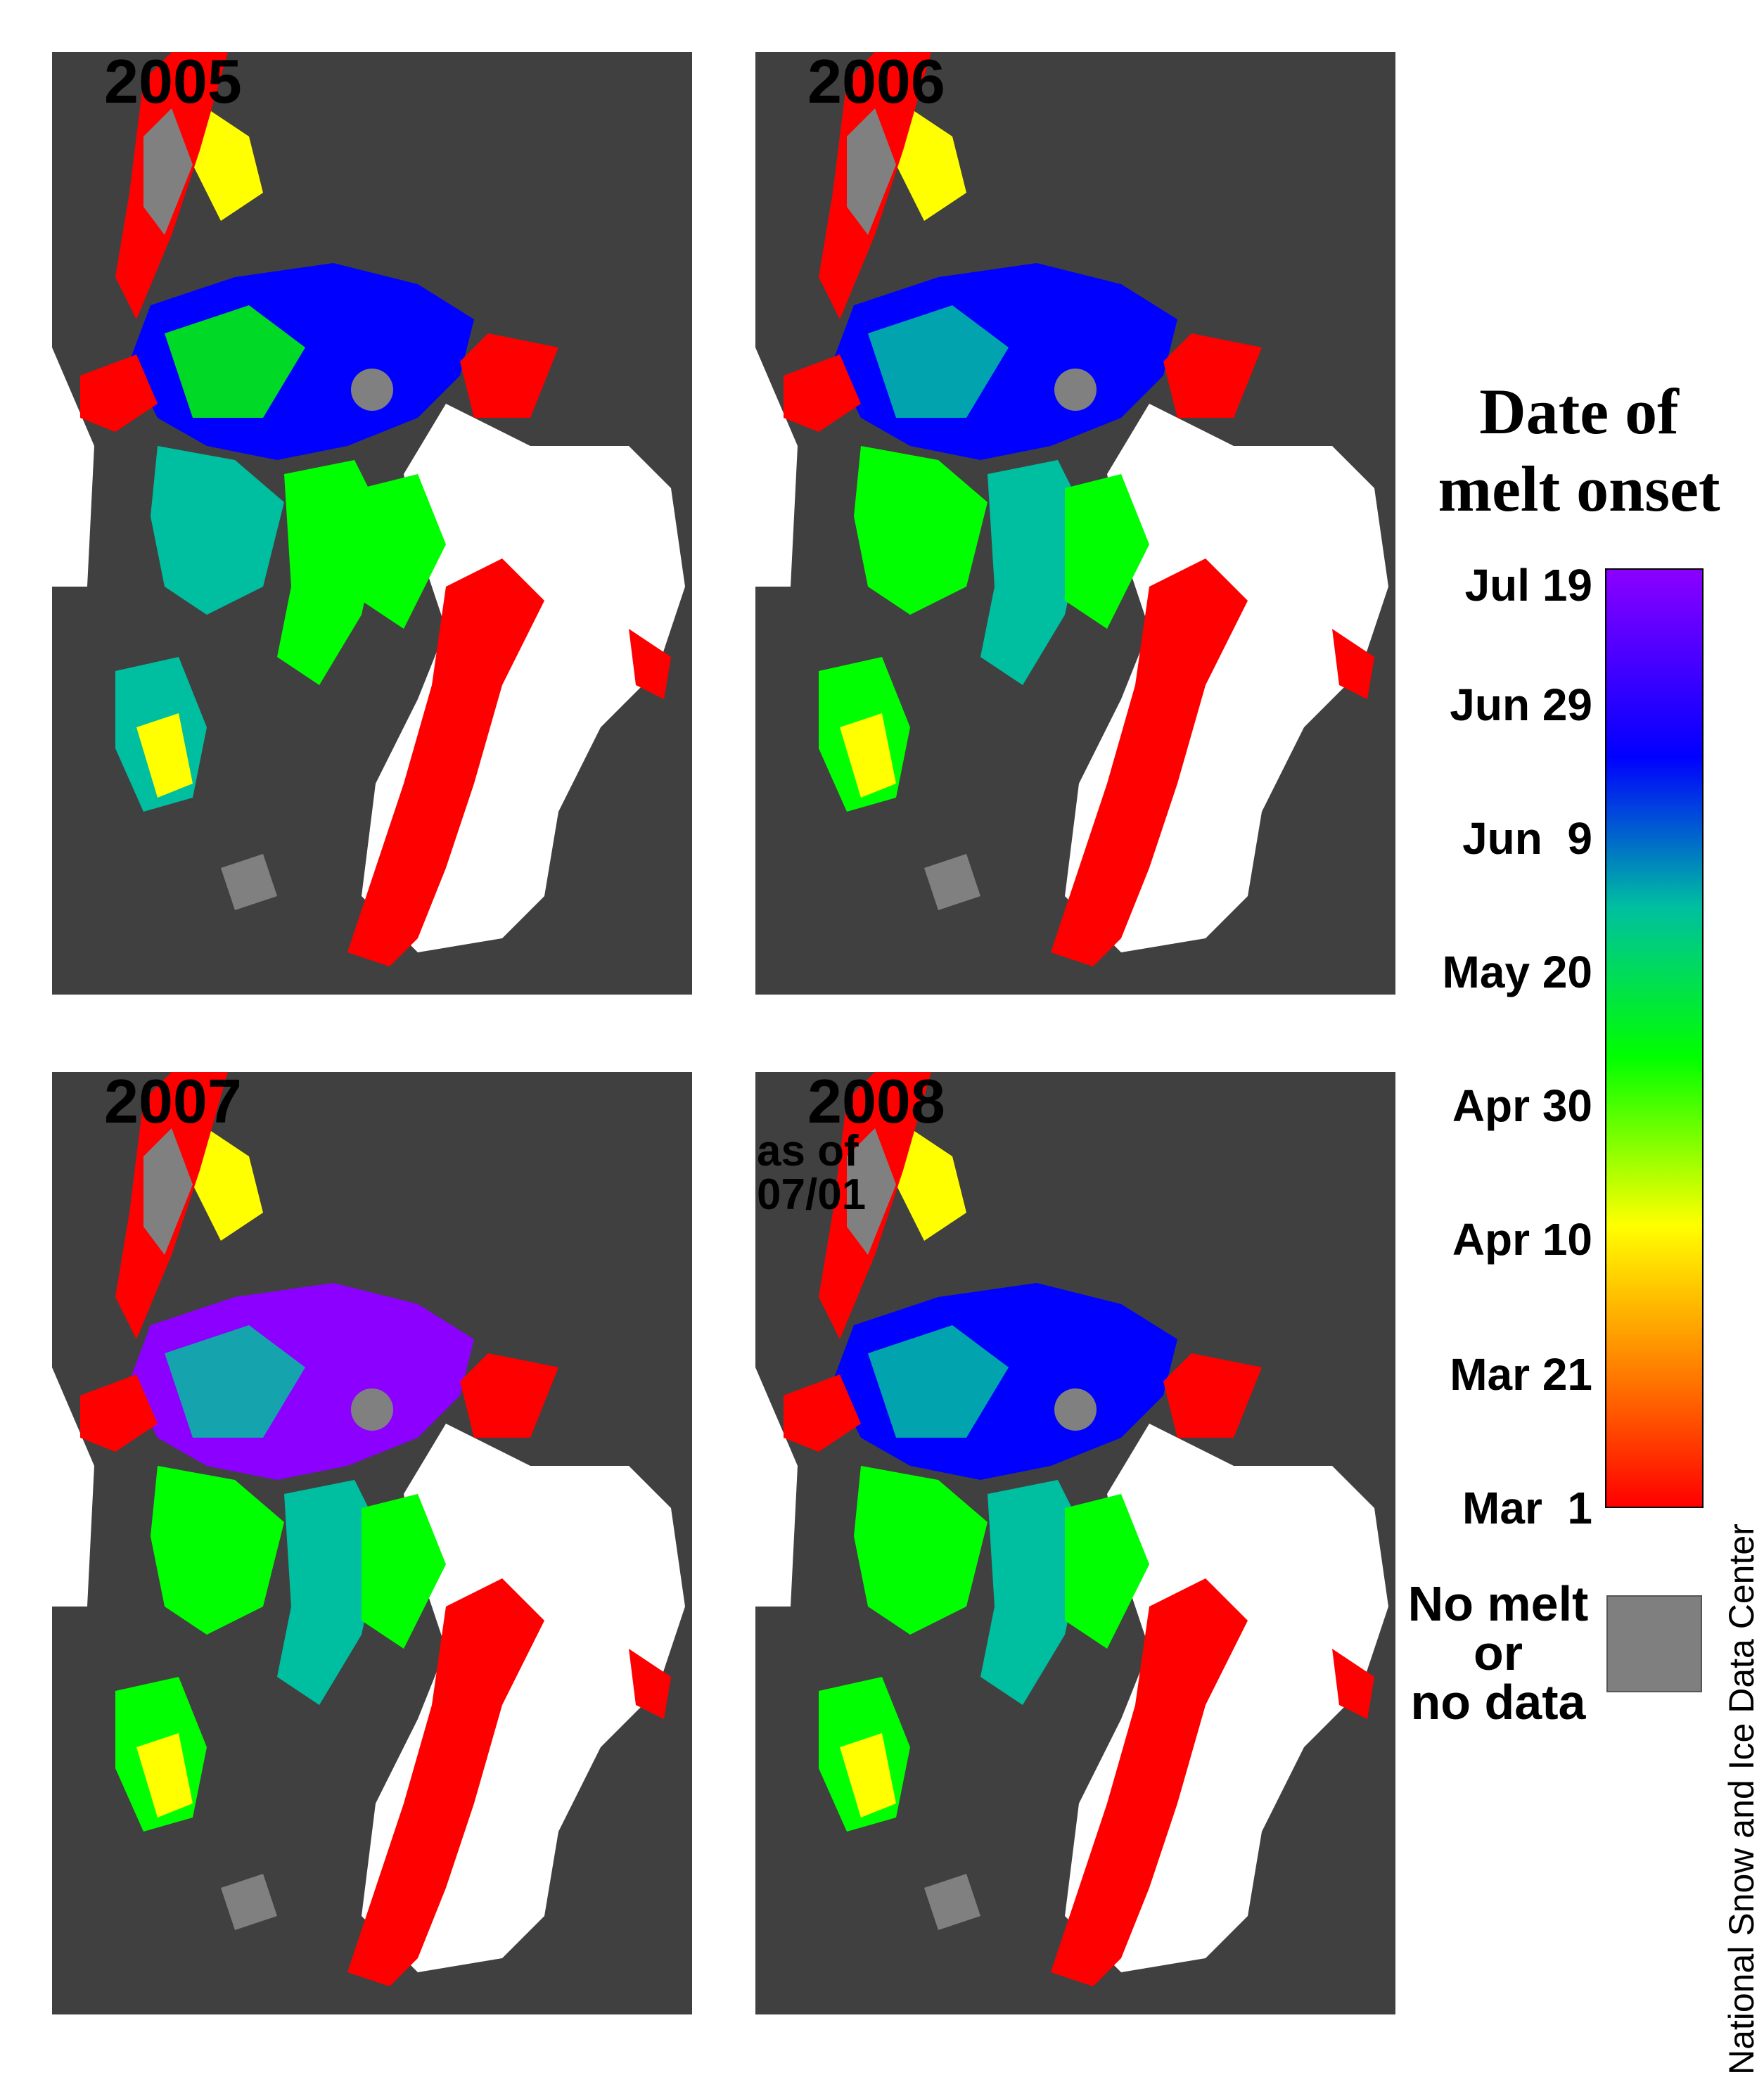  What do you see at coordinates (1579, 411) in the screenshot?
I see `legend-title-line1: Date of` at bounding box center [1579, 411].